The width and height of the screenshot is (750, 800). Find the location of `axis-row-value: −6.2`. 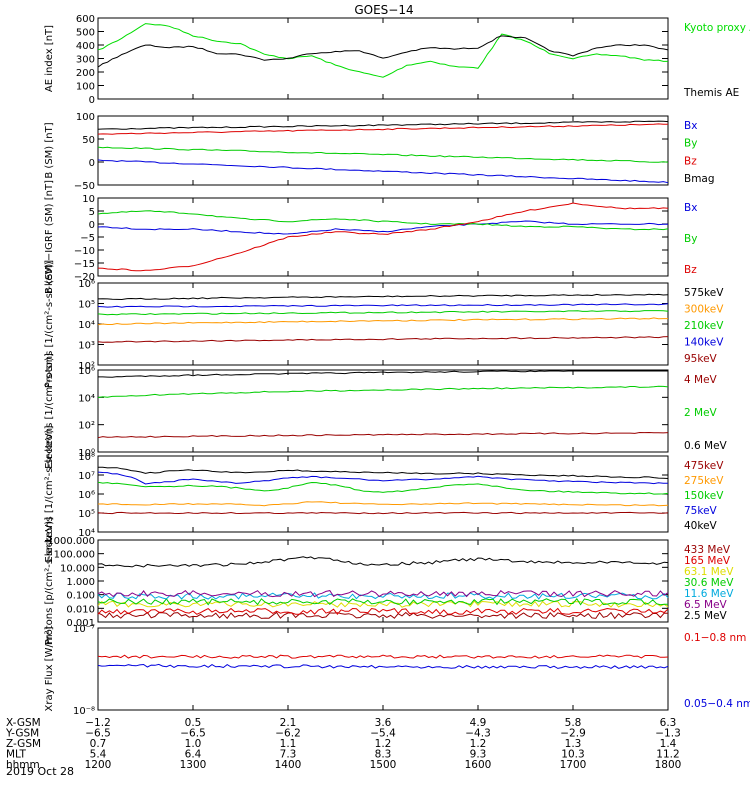

axis-row-value: −6.2 is located at coordinates (288, 734).